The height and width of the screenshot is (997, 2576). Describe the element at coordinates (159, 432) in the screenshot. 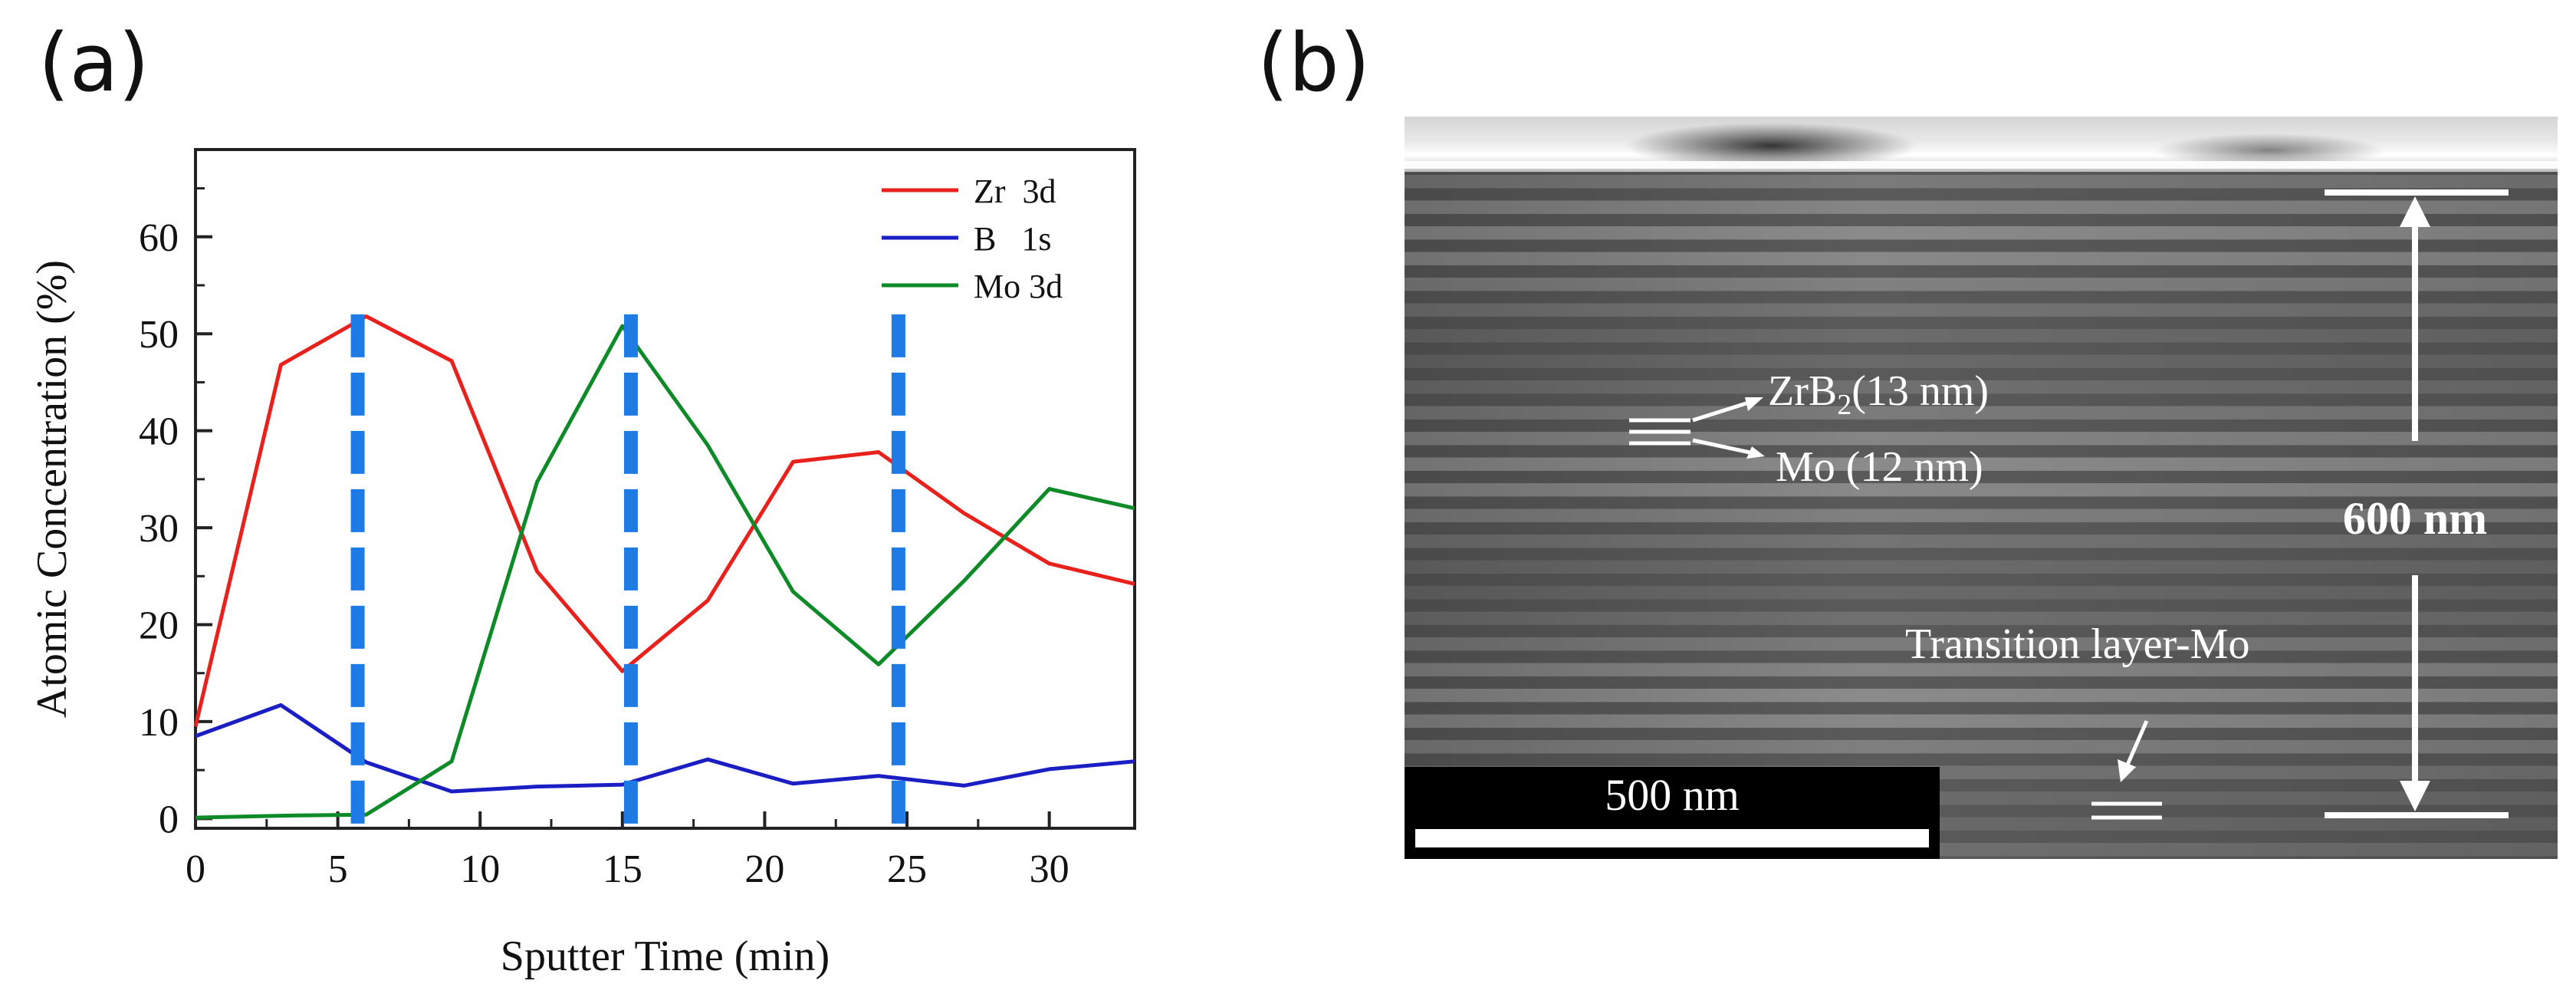

I see `y-tick-label: 40` at that location.